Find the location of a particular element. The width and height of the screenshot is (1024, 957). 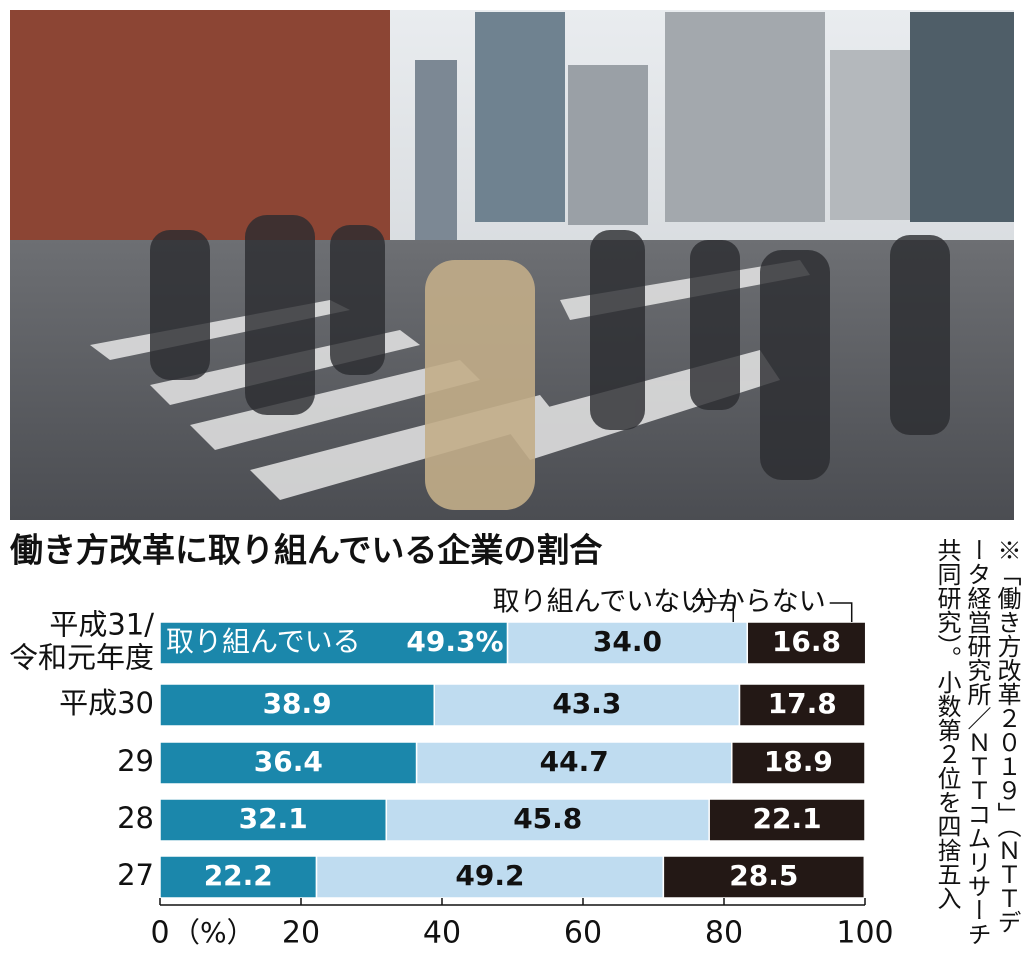

data-label: 49.2 is located at coordinates (489, 875).